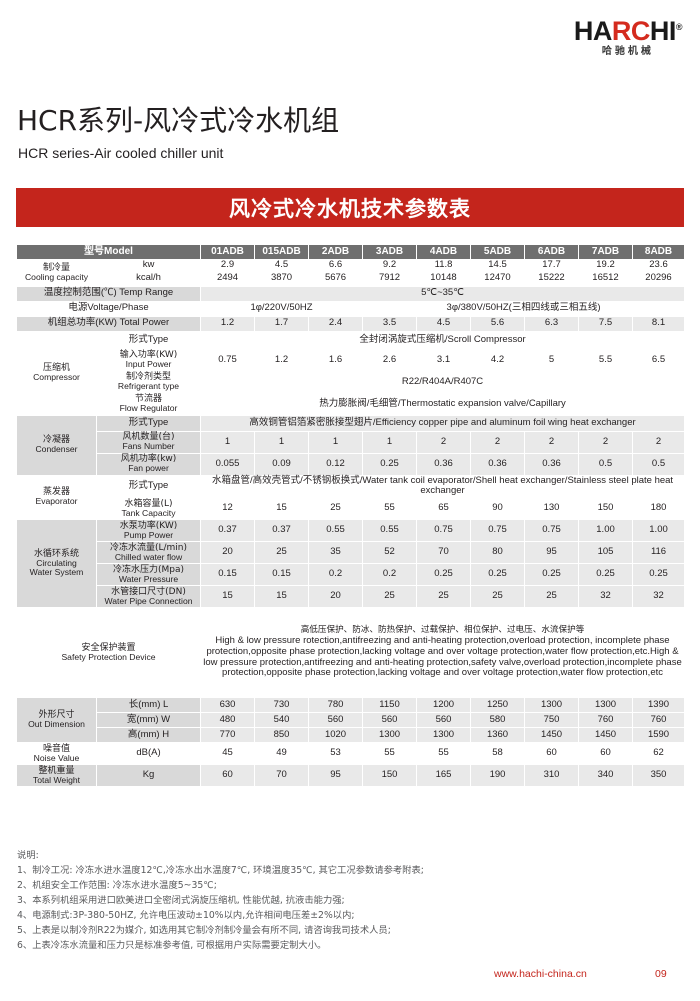  Describe the element at coordinates (56, 757) in the screenshot. I see `label-en: Noise Value` at that location.